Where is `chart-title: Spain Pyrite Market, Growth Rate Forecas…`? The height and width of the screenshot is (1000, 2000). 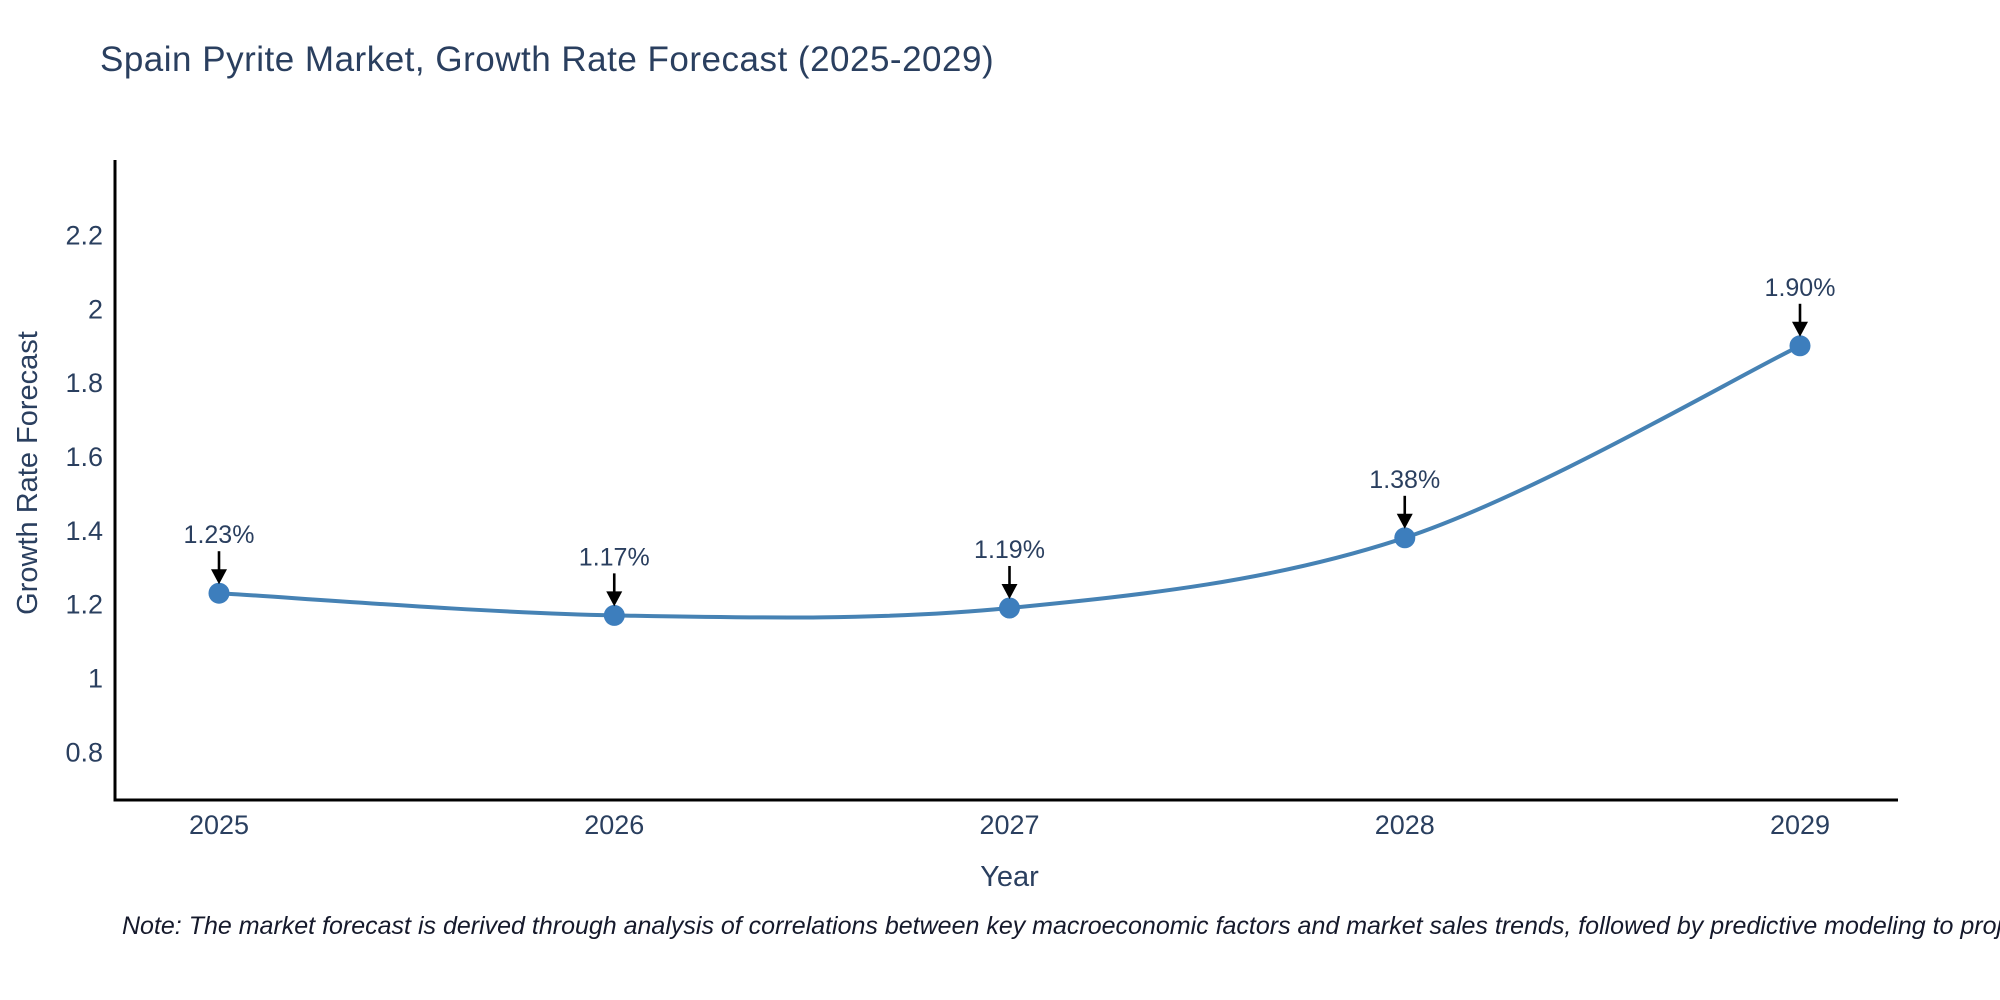 chart-title: Spain Pyrite Market, Growth Rate Forecas… is located at coordinates (547, 59).